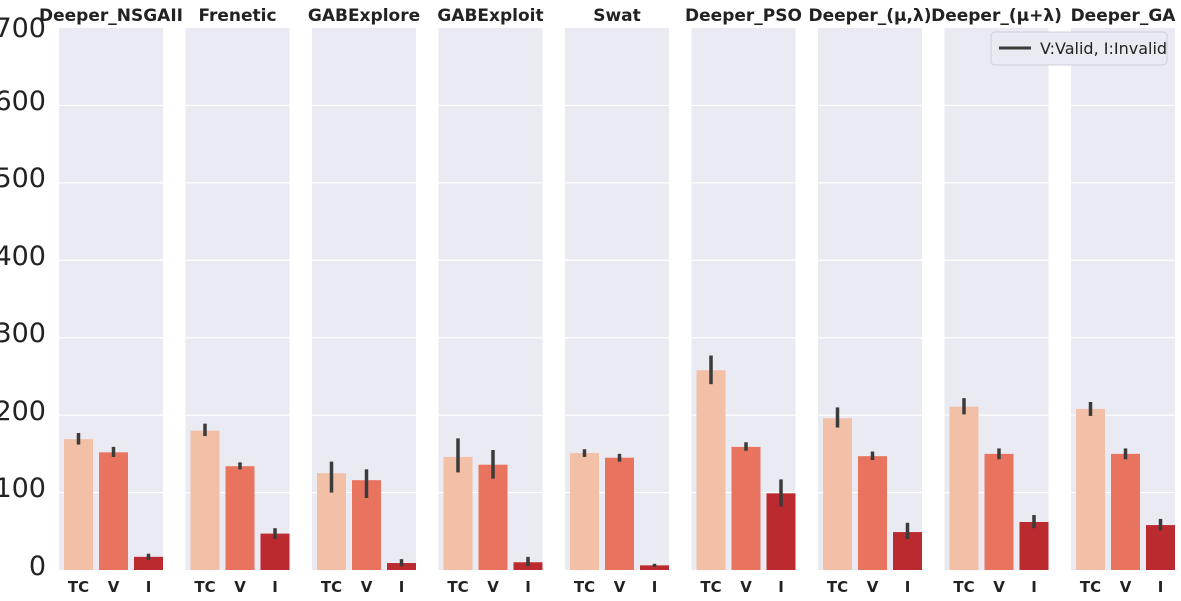 This screenshot has width=1181, height=601. I want to click on legend-box, so click(1079, 48).